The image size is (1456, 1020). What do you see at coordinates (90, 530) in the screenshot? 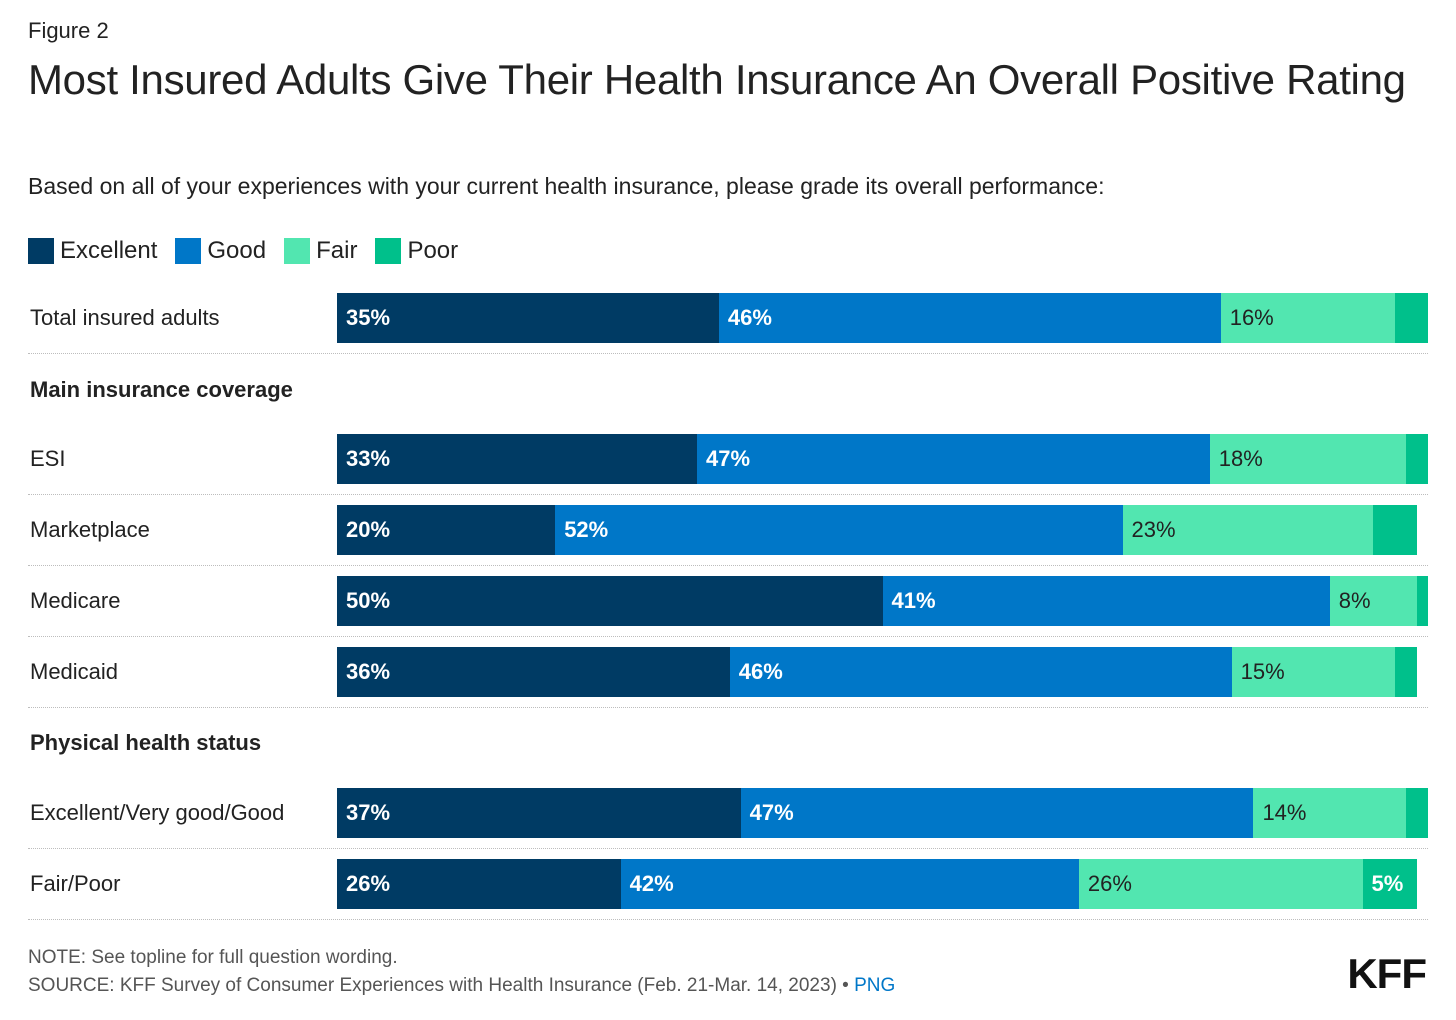
I see `row-label: Marketplace` at bounding box center [90, 530].